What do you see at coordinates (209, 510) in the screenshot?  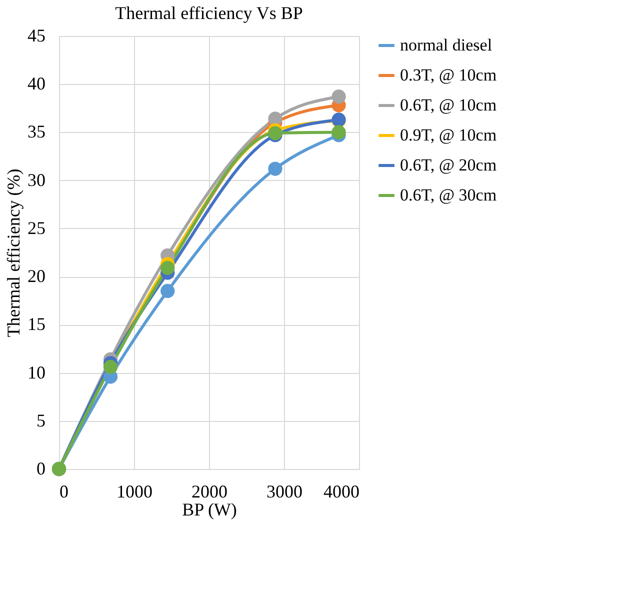 I see `x-axis-title: BP (W)` at bounding box center [209, 510].